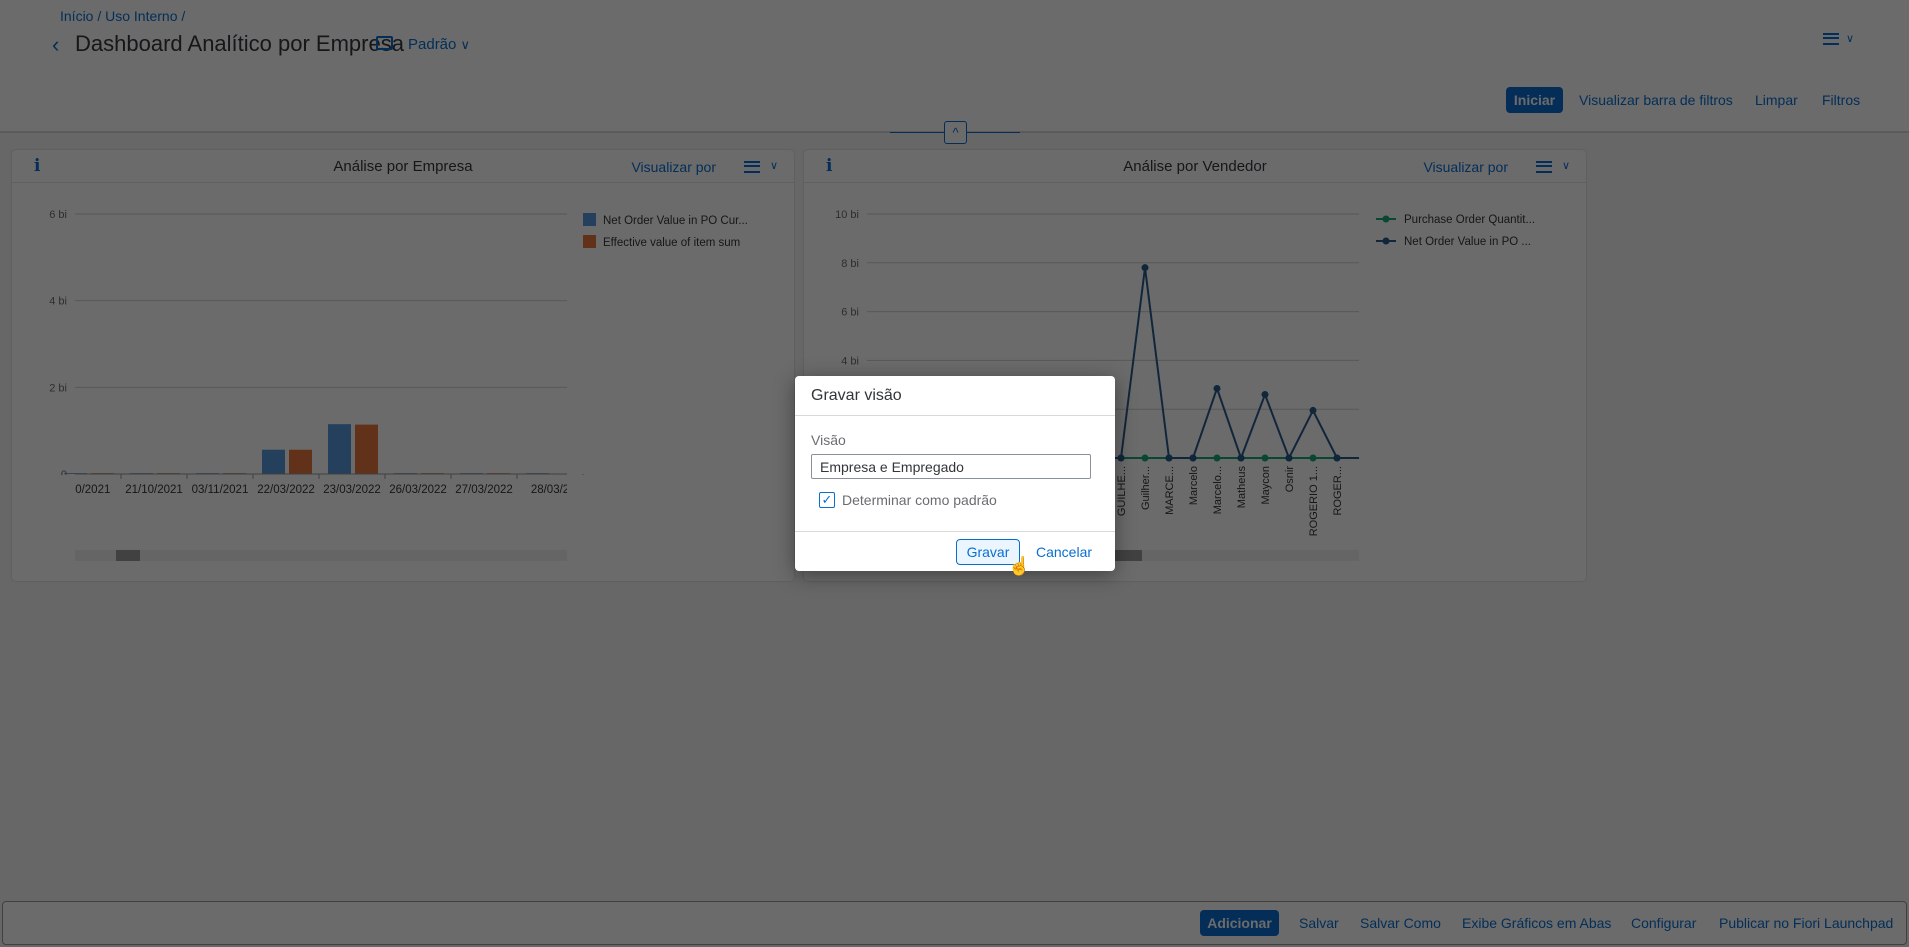 The height and width of the screenshot is (947, 1909). I want to click on x-tick-label: 21/10/2021, so click(154, 490).